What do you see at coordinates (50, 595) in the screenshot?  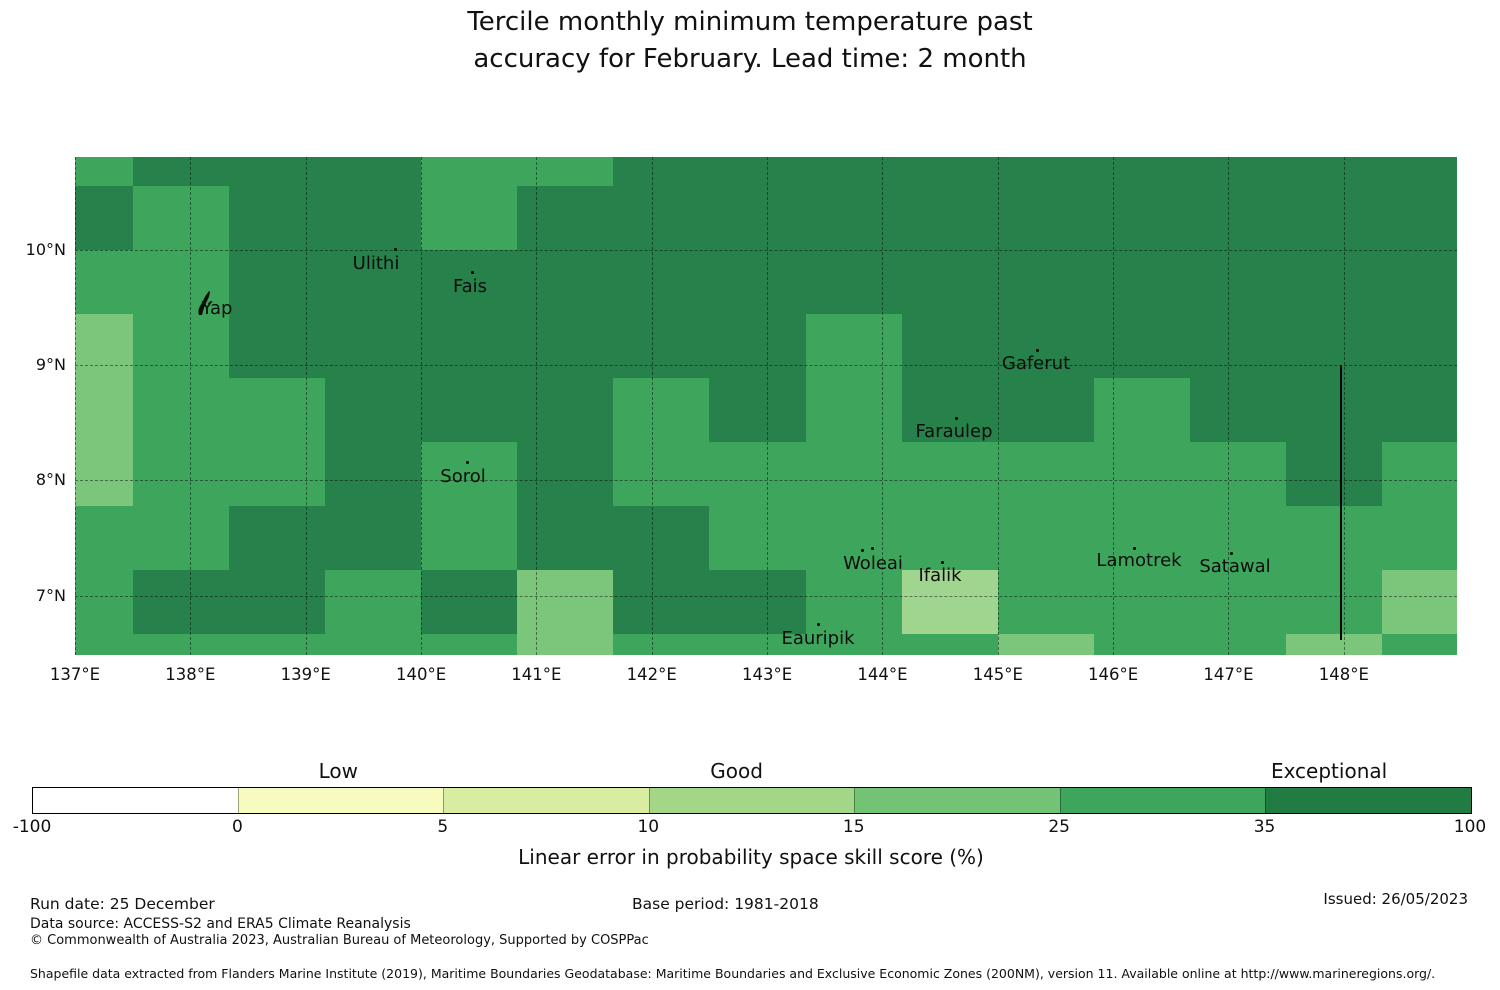 I see `y-axis-tick-label: 7°N` at bounding box center [50, 595].